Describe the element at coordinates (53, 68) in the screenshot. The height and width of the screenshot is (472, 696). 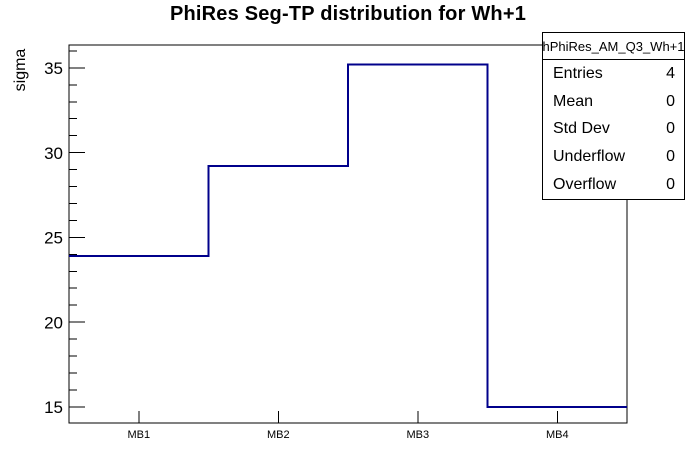
I see `y-tick-label: 35` at that location.